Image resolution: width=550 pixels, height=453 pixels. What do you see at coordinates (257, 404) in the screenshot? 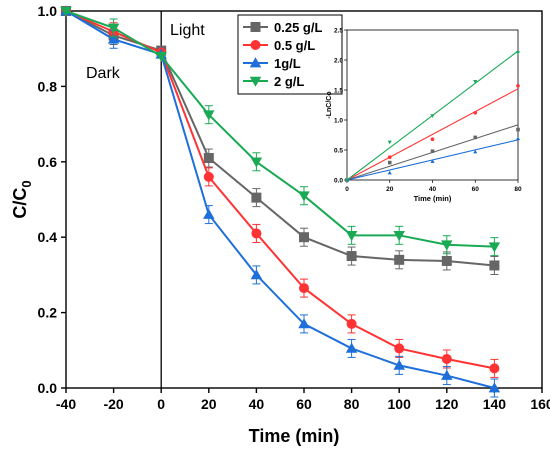
I see `x-tick-label: 40` at bounding box center [257, 404].